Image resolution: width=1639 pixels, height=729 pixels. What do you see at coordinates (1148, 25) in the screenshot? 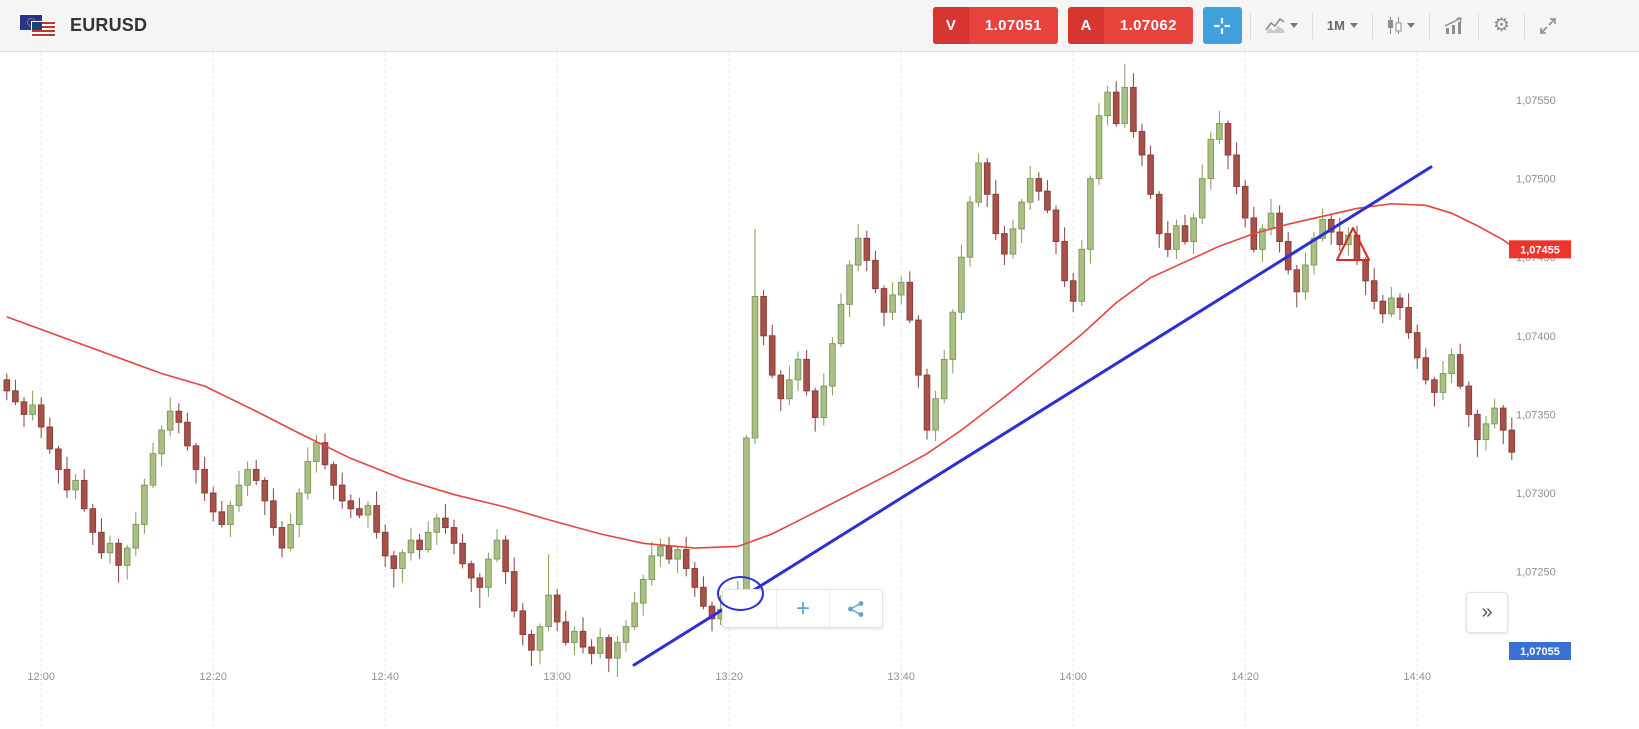
I see `buy-price: 1.07062` at bounding box center [1148, 25].